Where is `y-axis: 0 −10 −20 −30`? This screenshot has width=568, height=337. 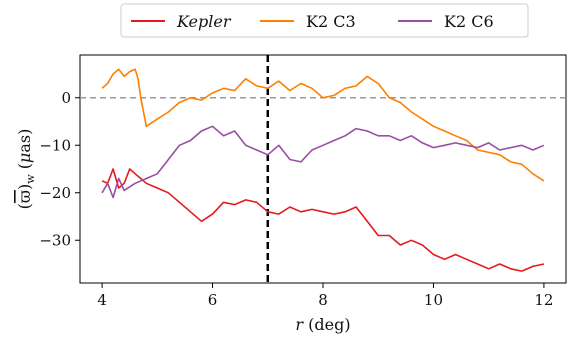
y-axis: 0 −10 −20 −30 is located at coordinates (59, 169).